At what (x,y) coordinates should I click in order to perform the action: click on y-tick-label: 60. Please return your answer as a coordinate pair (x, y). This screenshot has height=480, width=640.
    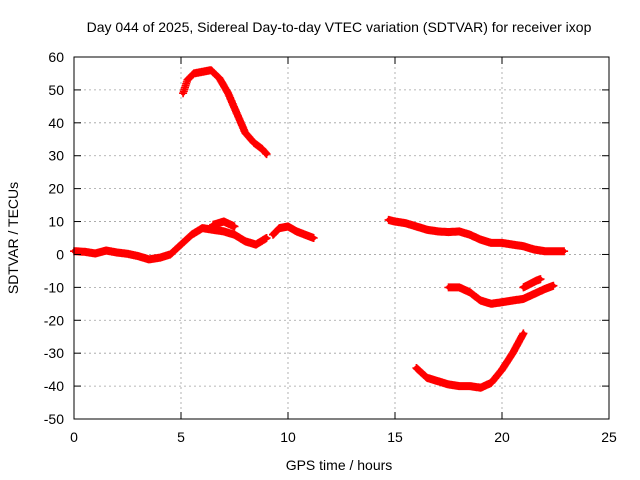
    Looking at the image, I should click on (56, 57).